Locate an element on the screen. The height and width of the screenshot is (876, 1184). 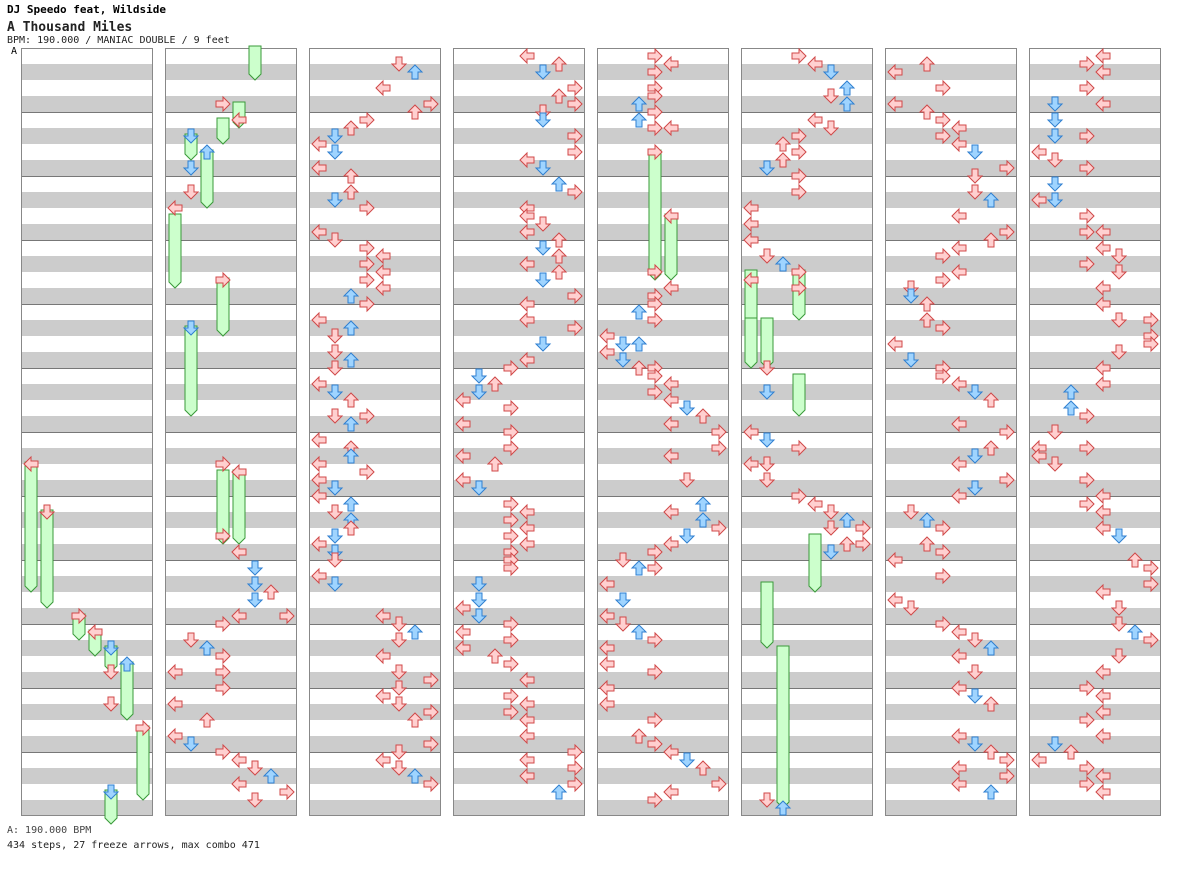
freeze-arrow is located at coordinates (175, 251).